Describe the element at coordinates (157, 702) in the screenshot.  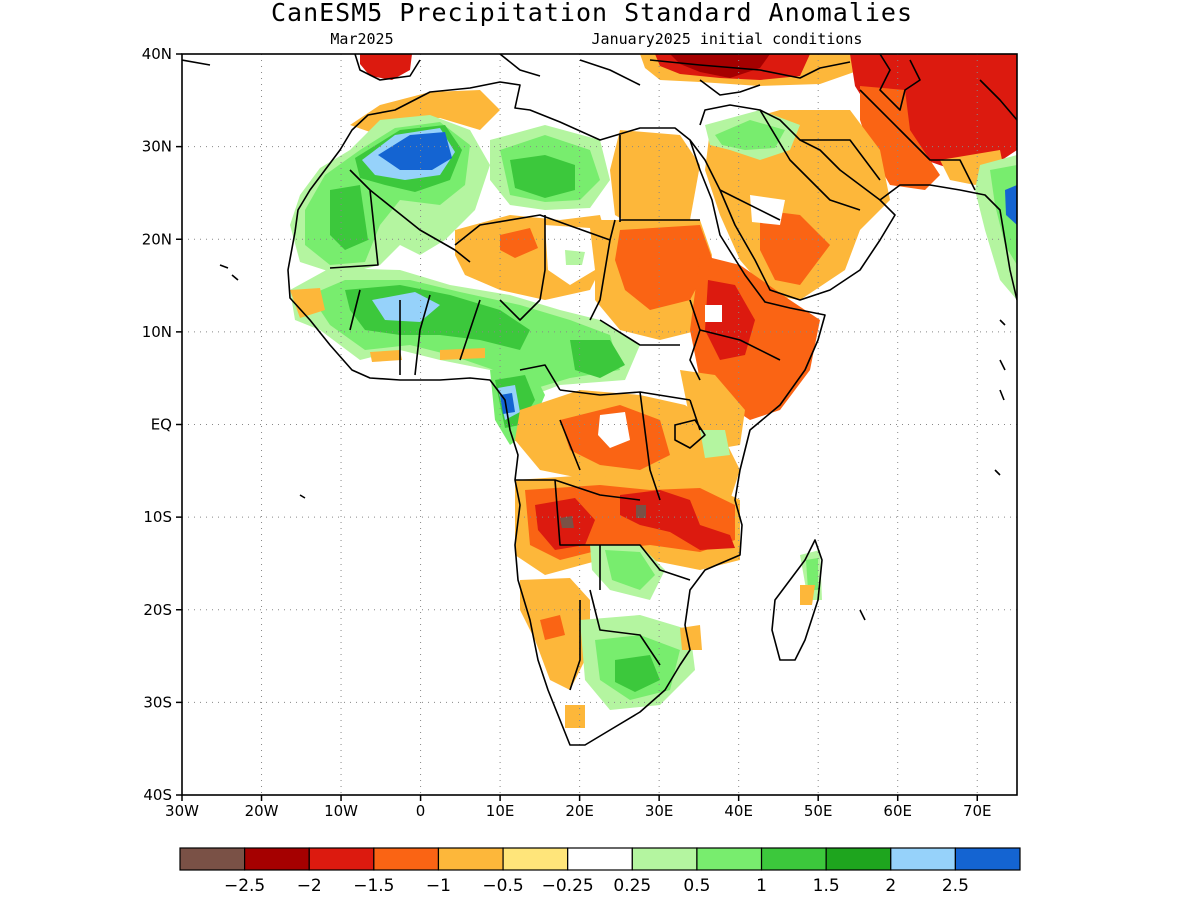
I see `lat-tick-label: 30S` at that location.